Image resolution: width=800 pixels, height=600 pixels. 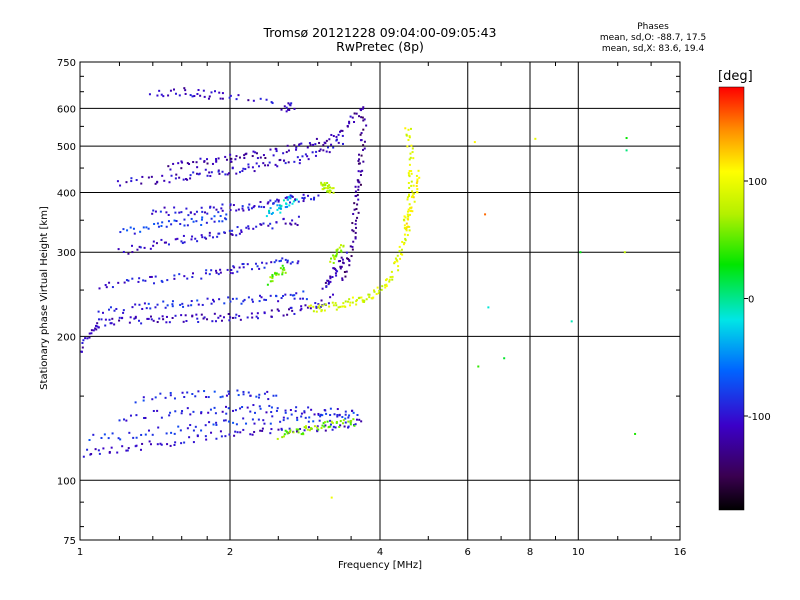 I want to click on colorbar-ticks: 100 0 -100, so click(x=757, y=300).